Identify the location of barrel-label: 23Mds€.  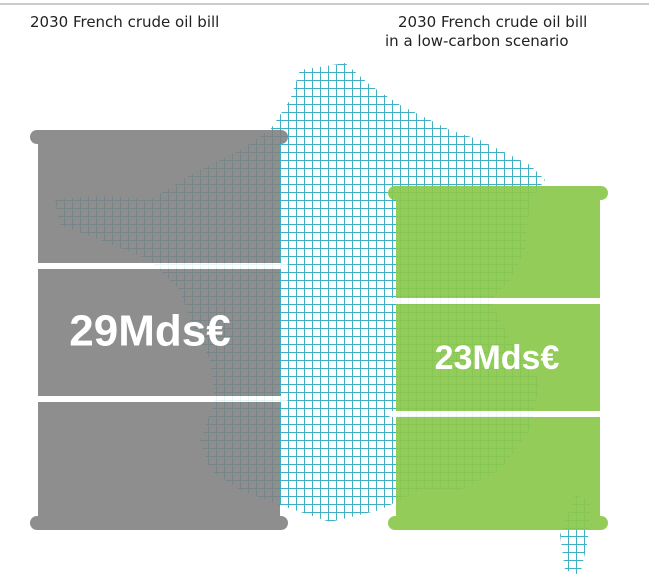
(497, 358).